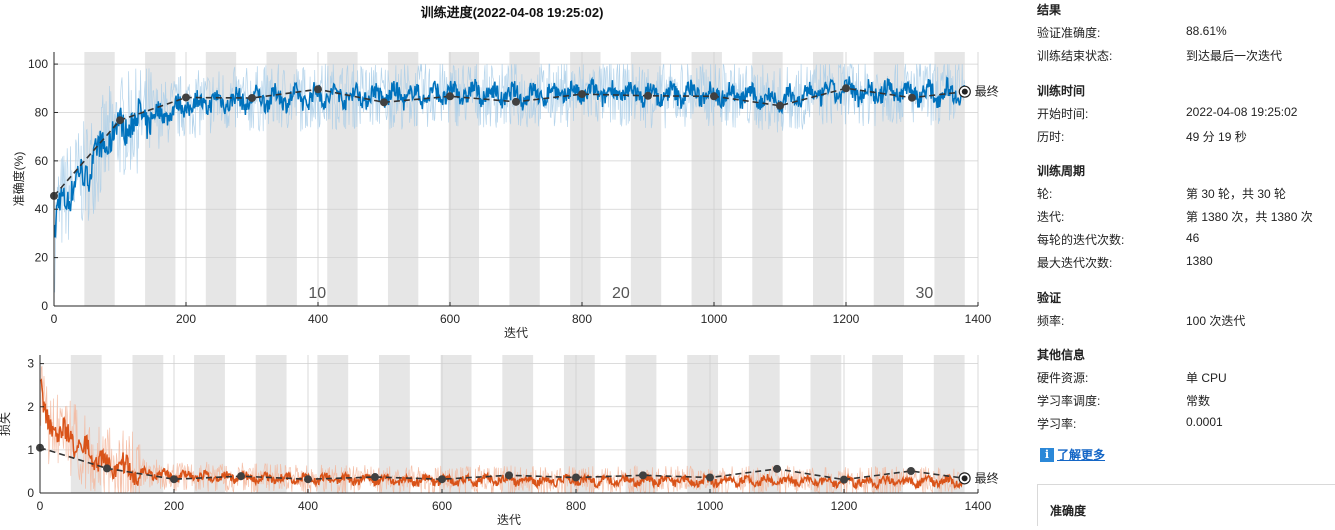 The image size is (1335, 530). I want to click on y-tick-label: 100, so click(38, 64).